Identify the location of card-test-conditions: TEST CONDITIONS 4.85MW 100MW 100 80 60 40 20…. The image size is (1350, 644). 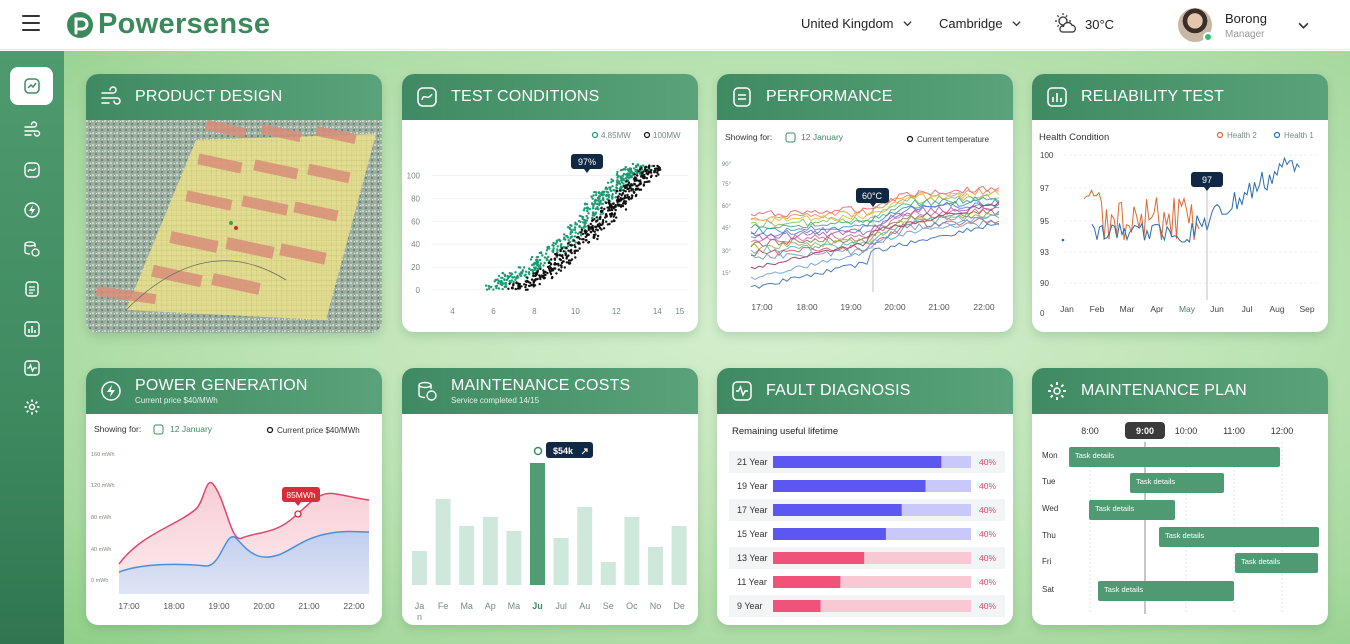
(550, 203).